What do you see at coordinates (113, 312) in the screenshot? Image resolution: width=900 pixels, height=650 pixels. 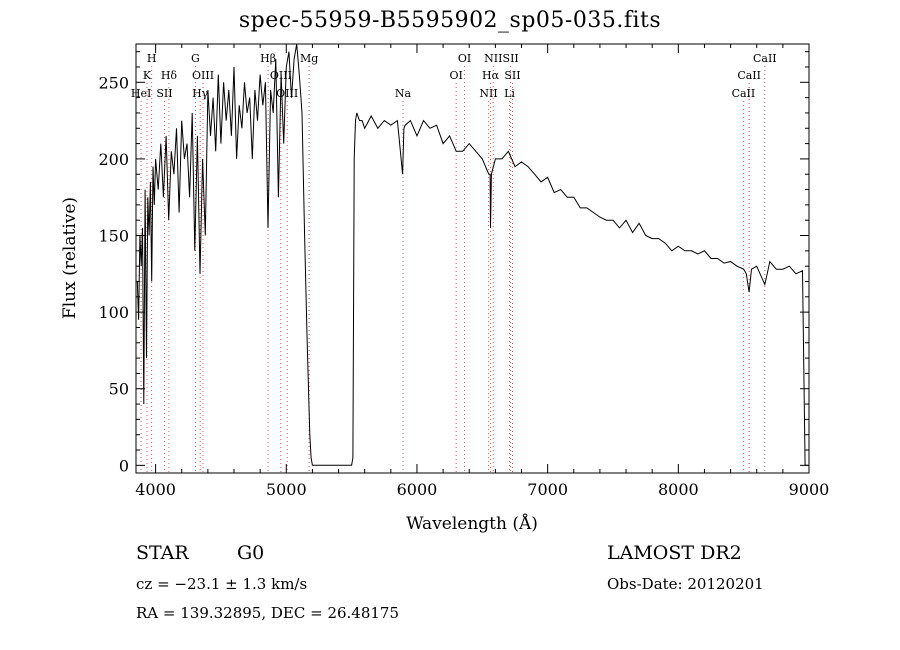 I see `y-tick-label: 100` at bounding box center [113, 312].